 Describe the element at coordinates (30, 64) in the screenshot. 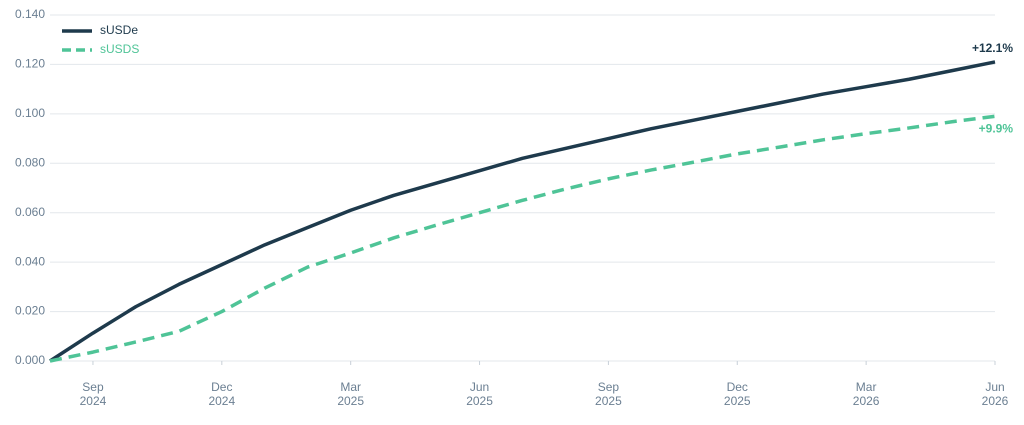

I see `y-tick-label: 0.120` at that location.